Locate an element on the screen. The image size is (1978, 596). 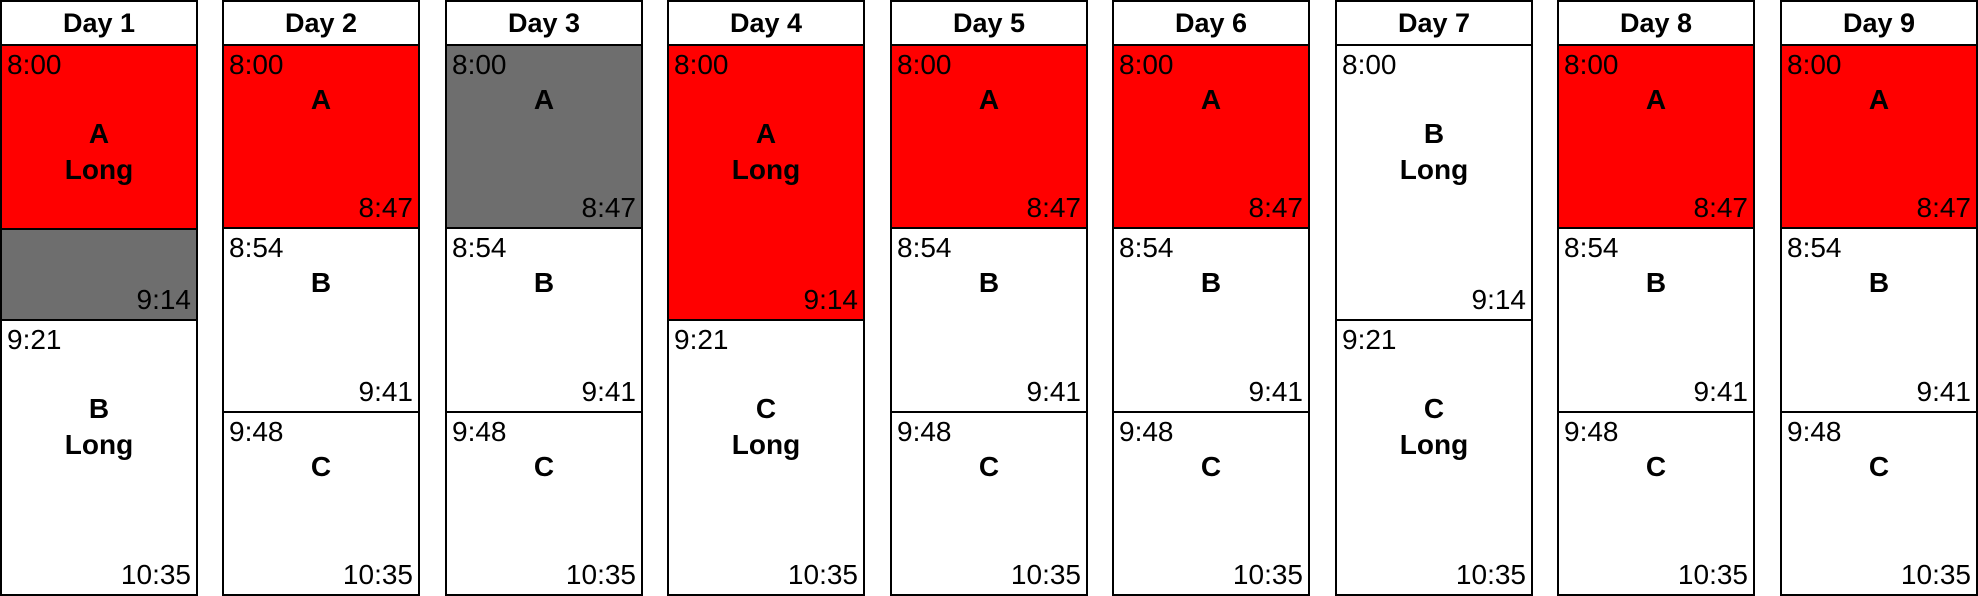
day-column: Day 3 8:00 8:47 A 8:54 9:41 B 9:48 10:35 C is located at coordinates (544, 298).